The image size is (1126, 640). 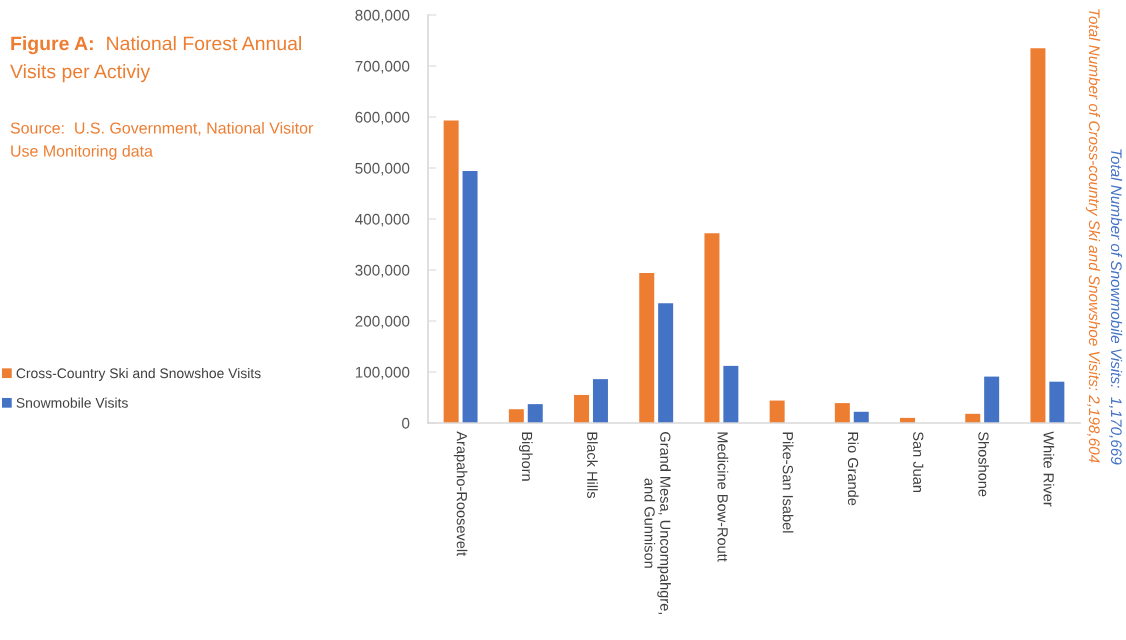 I want to click on y-tick-label: 200,000, so click(x=382, y=322).